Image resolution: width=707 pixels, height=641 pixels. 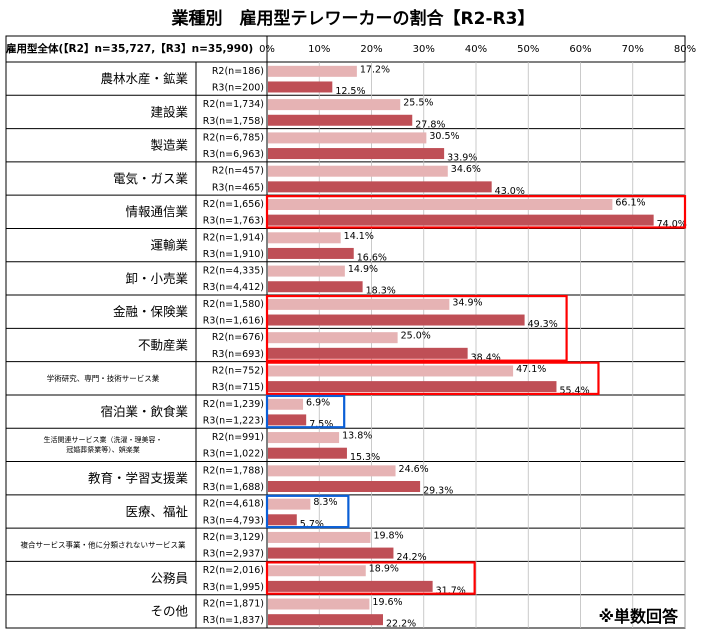 I want to click on data-label: 47.1%, so click(x=531, y=369).